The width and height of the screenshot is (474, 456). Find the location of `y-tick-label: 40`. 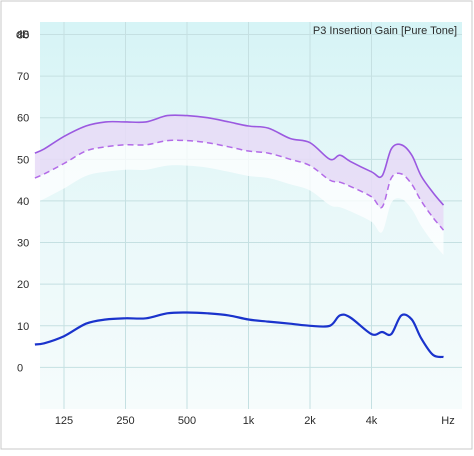

y-tick-label: 40 is located at coordinates (23, 202).